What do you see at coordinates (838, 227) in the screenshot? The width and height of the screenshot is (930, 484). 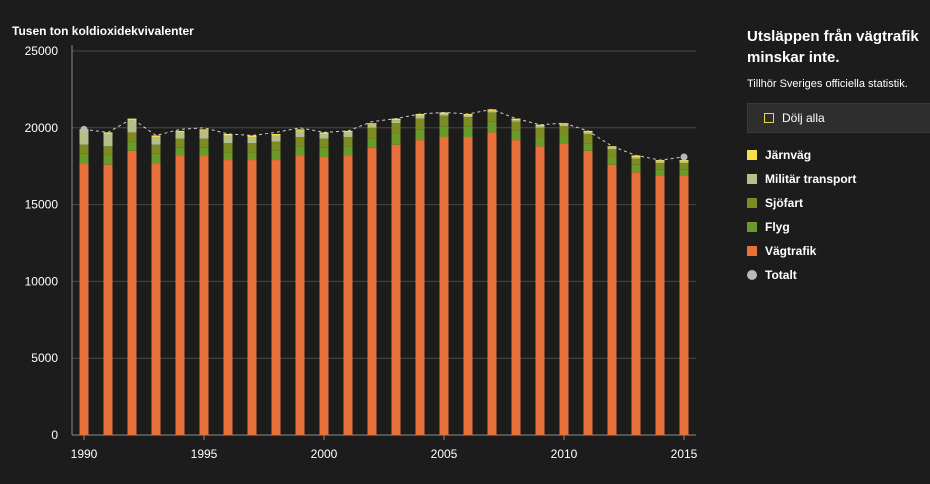 I see `legend-item-flyg: Flyg` at bounding box center [838, 227].